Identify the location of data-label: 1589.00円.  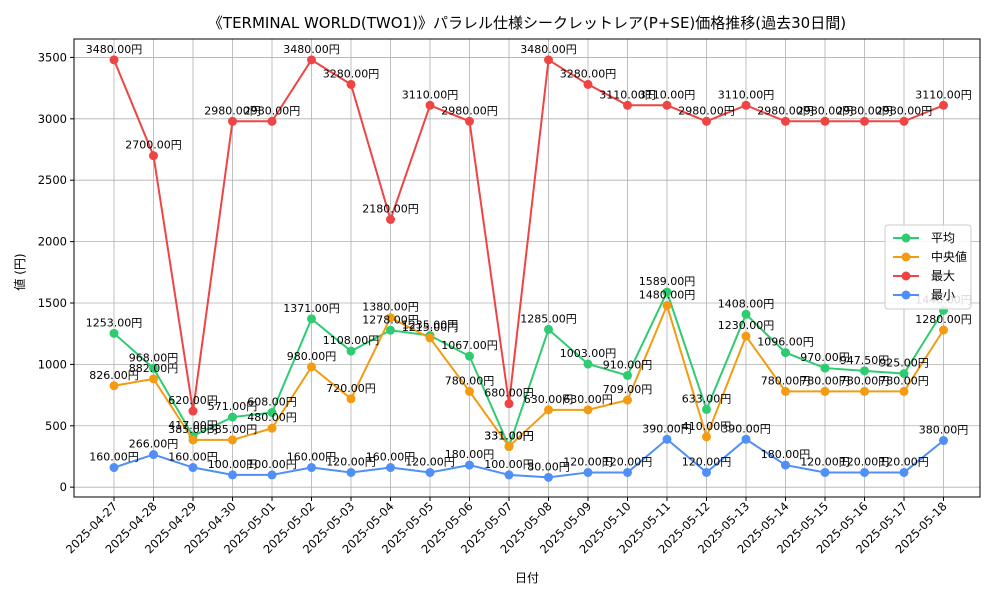
(667, 281).